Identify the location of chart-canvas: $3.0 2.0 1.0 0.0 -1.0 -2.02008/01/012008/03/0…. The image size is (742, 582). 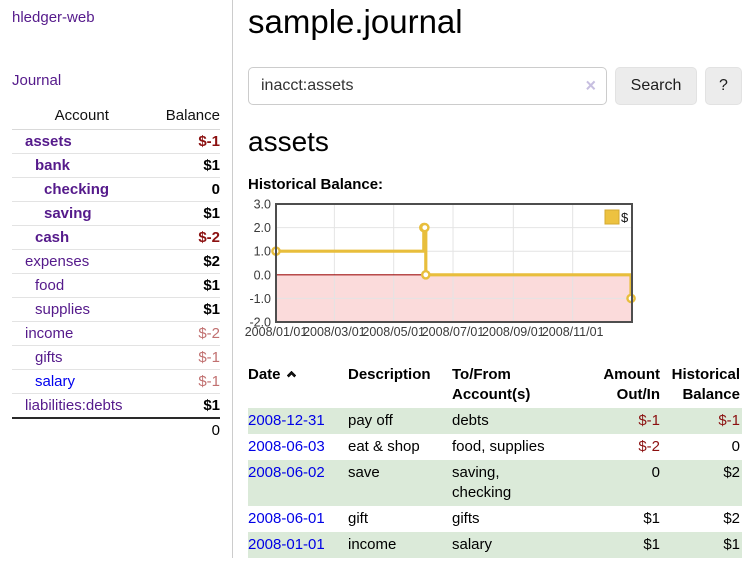
(440, 268).